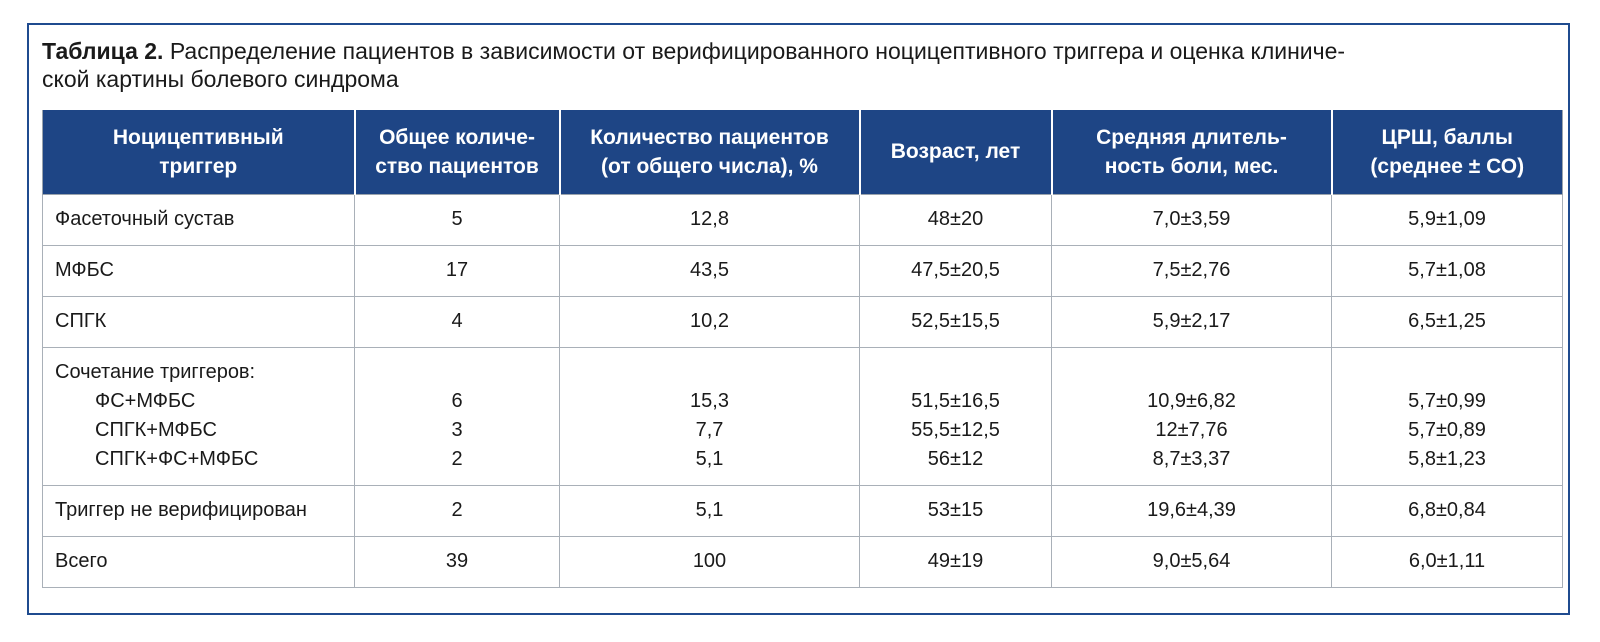 The image size is (1600, 642). Describe the element at coordinates (709, 430) in the screenshot. I see `combination-percent: 7,7` at that location.